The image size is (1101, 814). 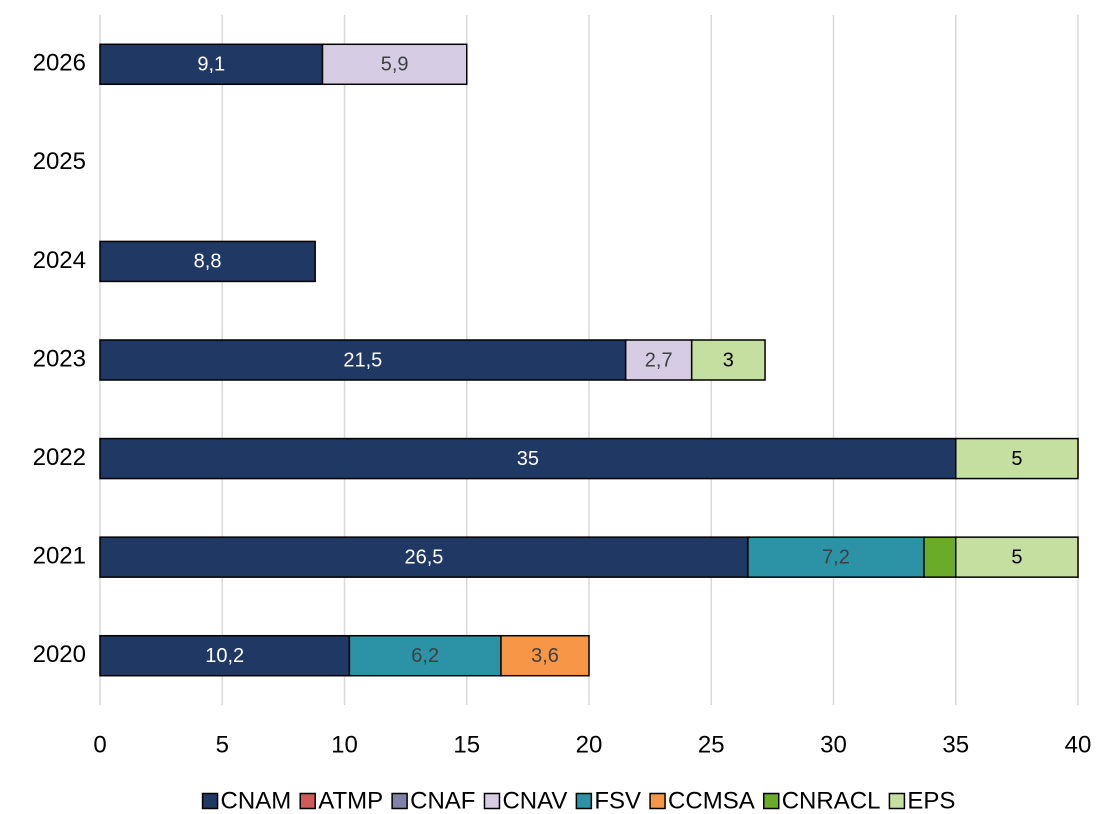 What do you see at coordinates (256, 800) in the screenshot?
I see `legend-label: CNAM` at bounding box center [256, 800].